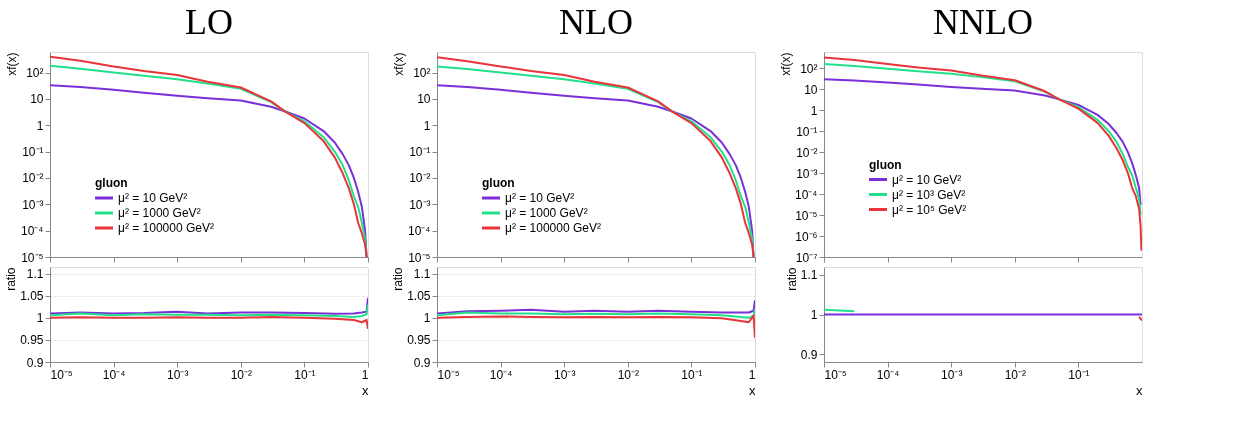  Describe the element at coordinates (806, 236) in the screenshot. I see `y-tick-label: 10⁻⁶` at that location.